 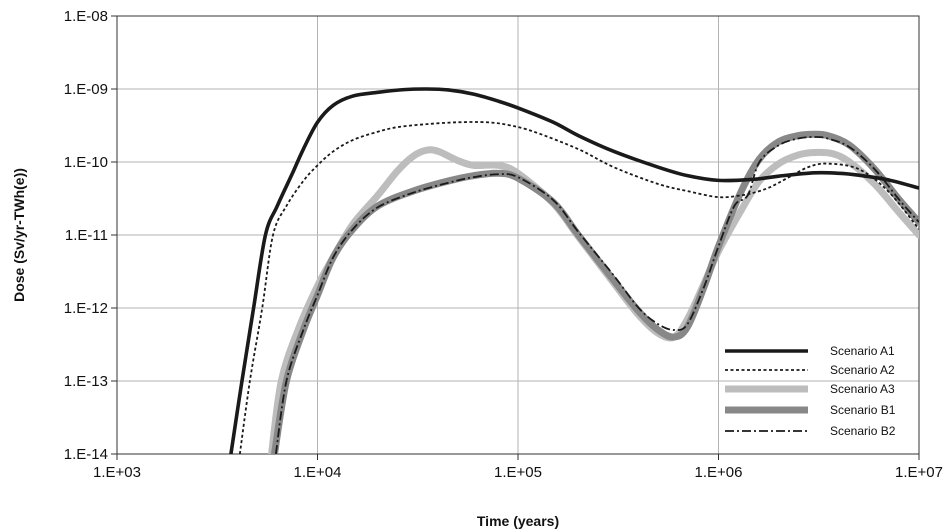 I want to click on legend-label: Scenario A2, so click(x=862, y=370).